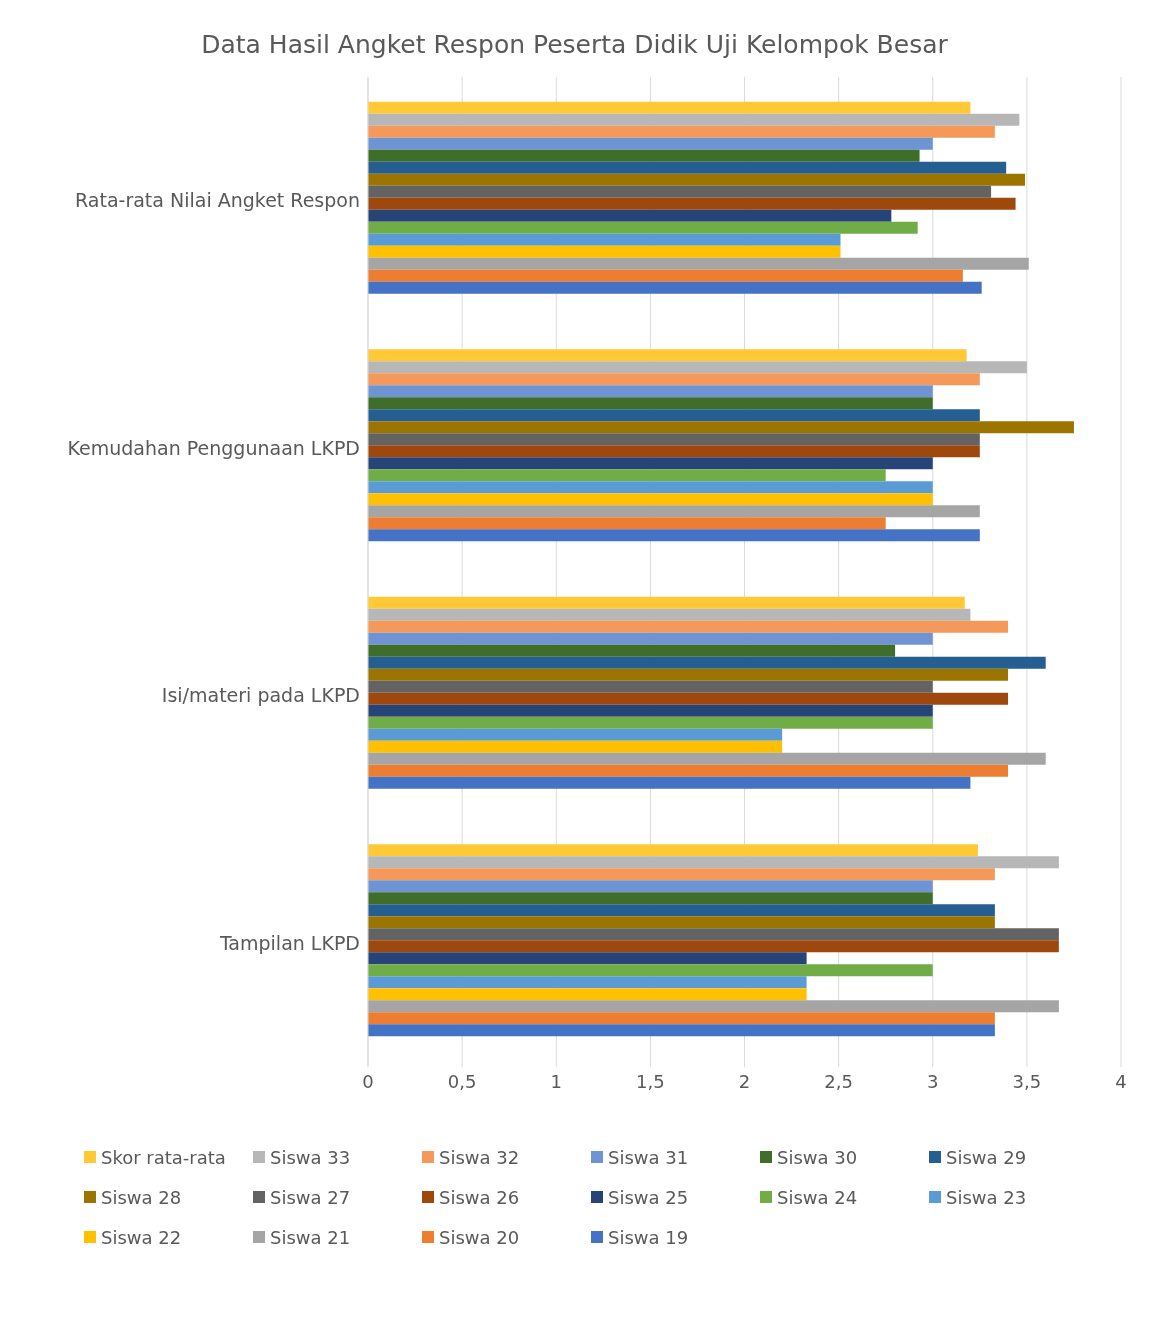 This screenshot has height=1335, width=1149. Describe the element at coordinates (479, 1237) in the screenshot. I see `legend-label: Siswa 20` at that location.